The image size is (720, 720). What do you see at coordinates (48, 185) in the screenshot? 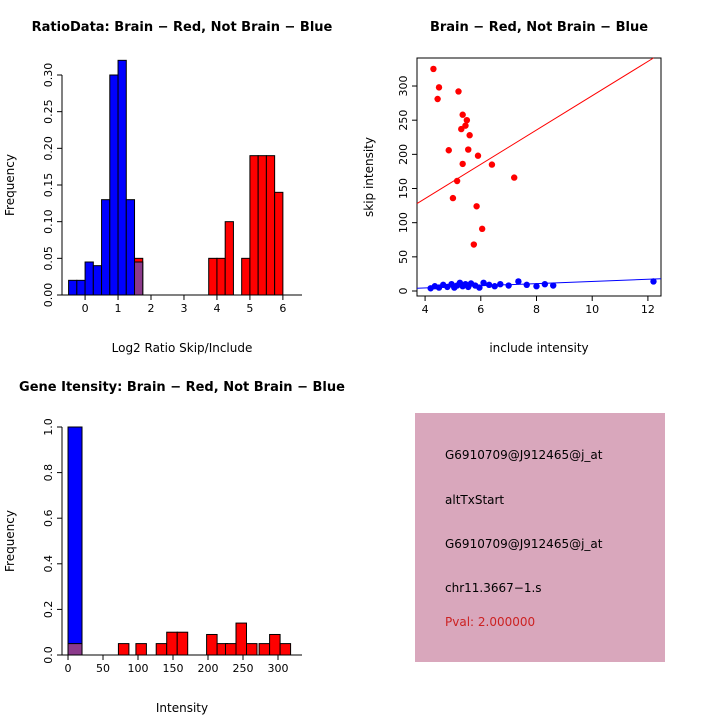
I see `svg-text: 0.15` at bounding box center [48, 185].